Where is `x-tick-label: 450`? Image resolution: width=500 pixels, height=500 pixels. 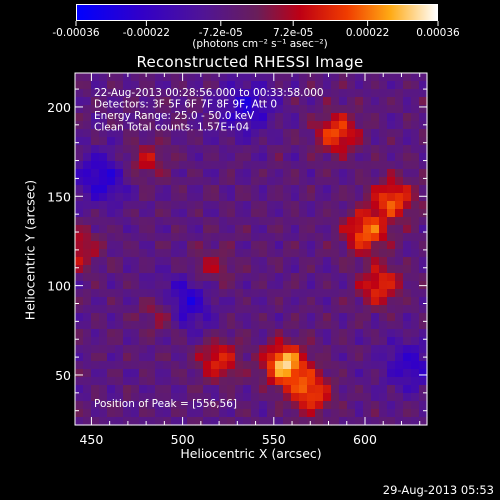 x-tick-label: 450 is located at coordinates (91, 439).